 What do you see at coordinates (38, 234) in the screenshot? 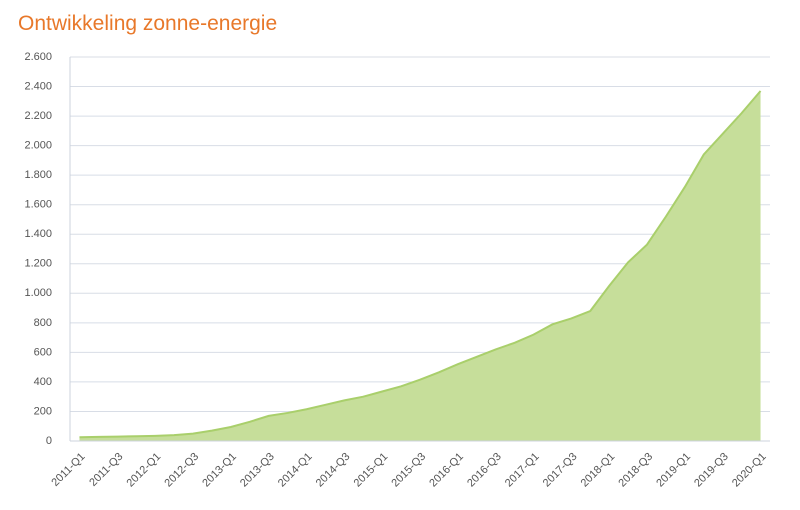
I see `y-tick-label: 1.400` at bounding box center [38, 234].